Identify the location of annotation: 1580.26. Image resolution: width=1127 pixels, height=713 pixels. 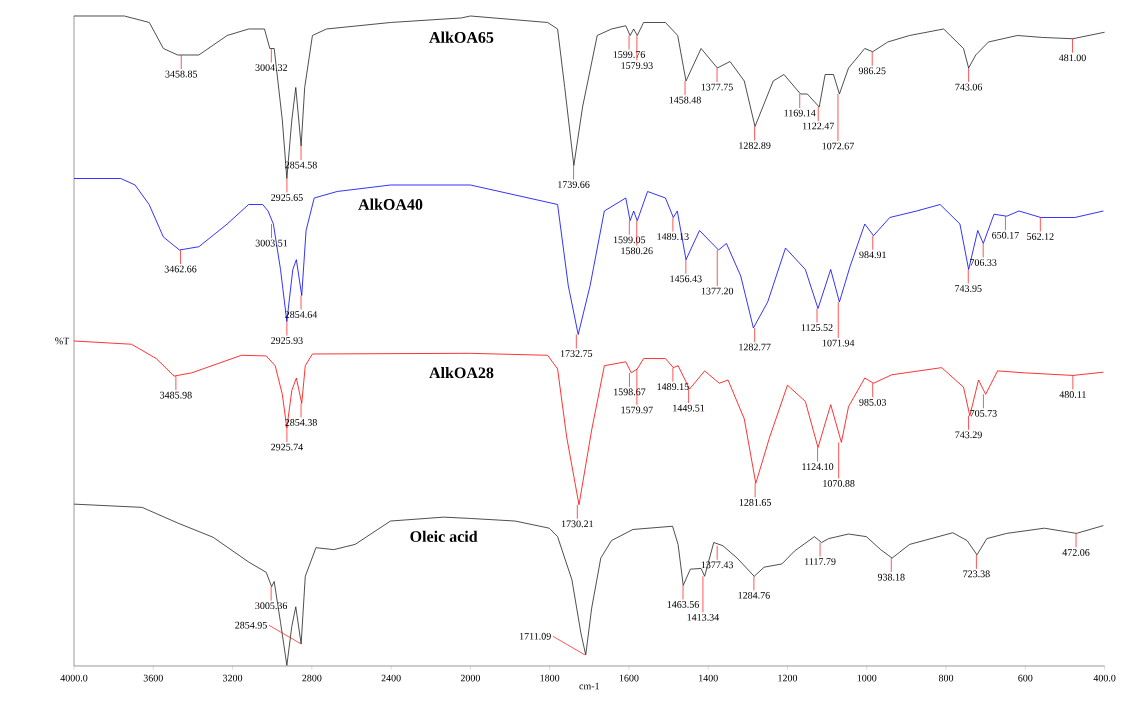
(637, 251).